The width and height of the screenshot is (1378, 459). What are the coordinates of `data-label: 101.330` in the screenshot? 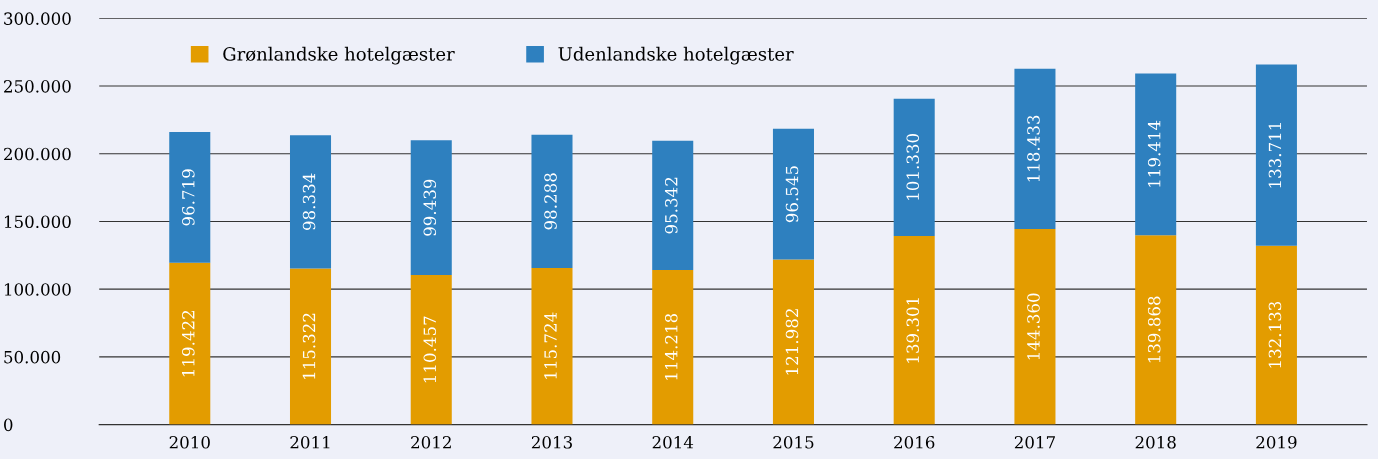 It's located at (913, 167).